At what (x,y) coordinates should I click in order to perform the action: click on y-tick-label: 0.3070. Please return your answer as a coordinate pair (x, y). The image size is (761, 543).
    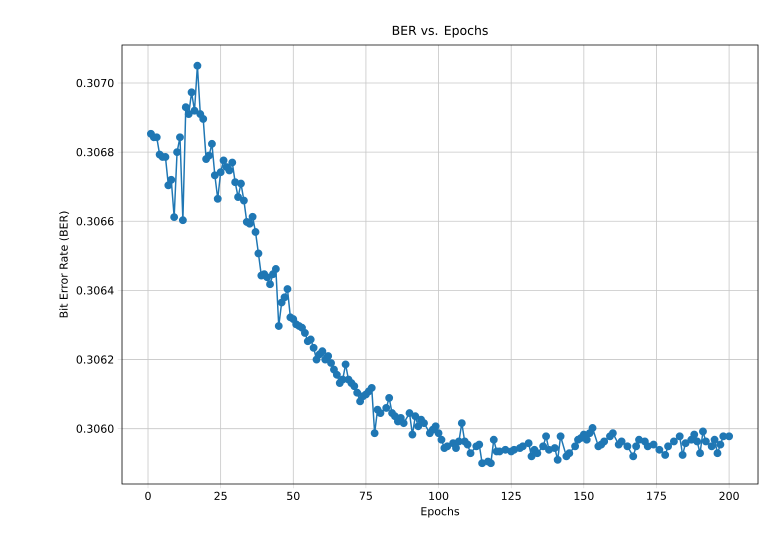
    Looking at the image, I should click on (95, 83).